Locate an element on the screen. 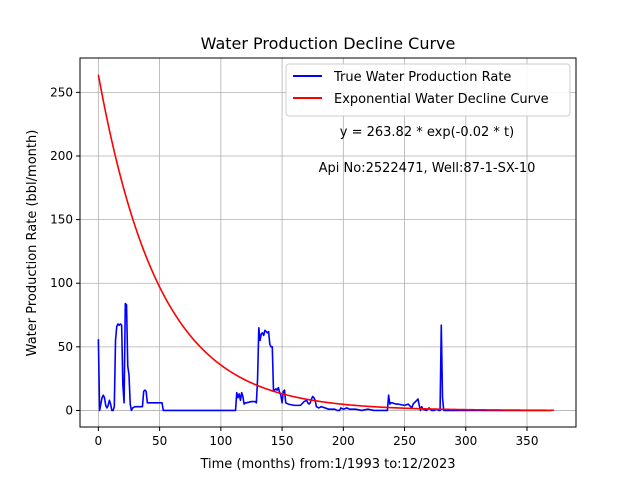 This screenshot has height=480, width=640. x-tick-label: 300 is located at coordinates (465, 441).